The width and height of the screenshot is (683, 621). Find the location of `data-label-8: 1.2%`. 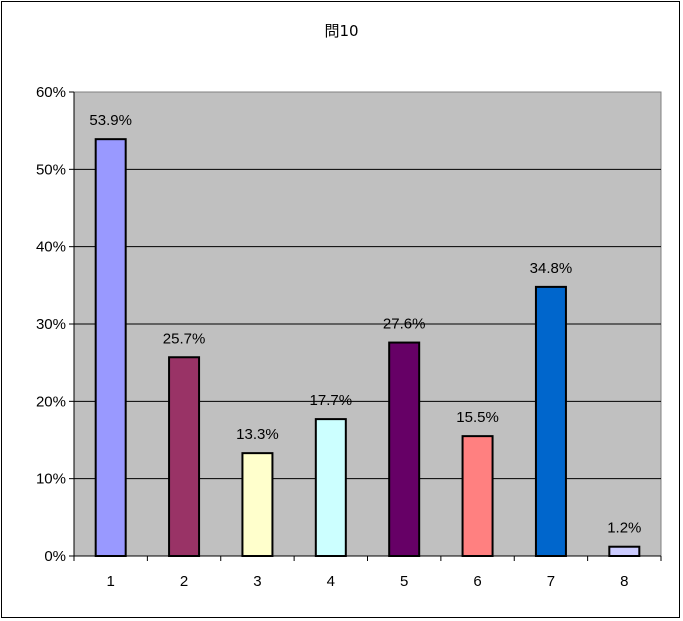

data-label-8: 1.2% is located at coordinates (624, 528).